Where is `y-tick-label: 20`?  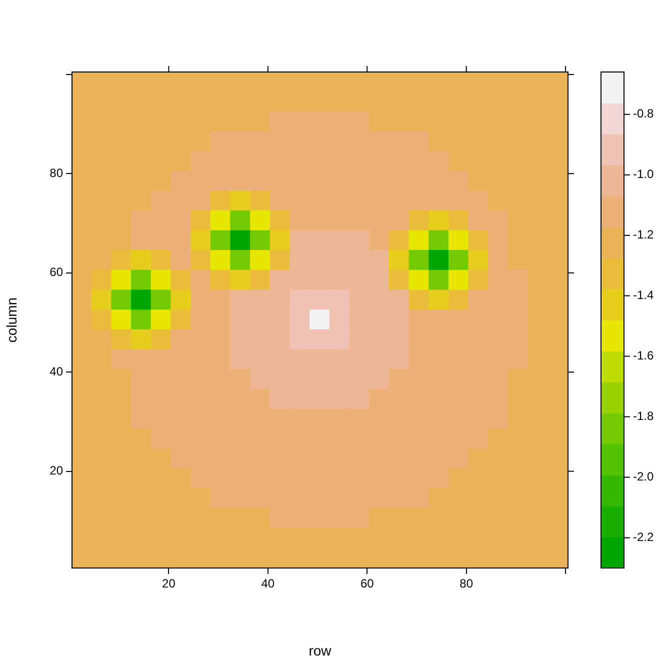 y-tick-label: 20 is located at coordinates (57, 471).